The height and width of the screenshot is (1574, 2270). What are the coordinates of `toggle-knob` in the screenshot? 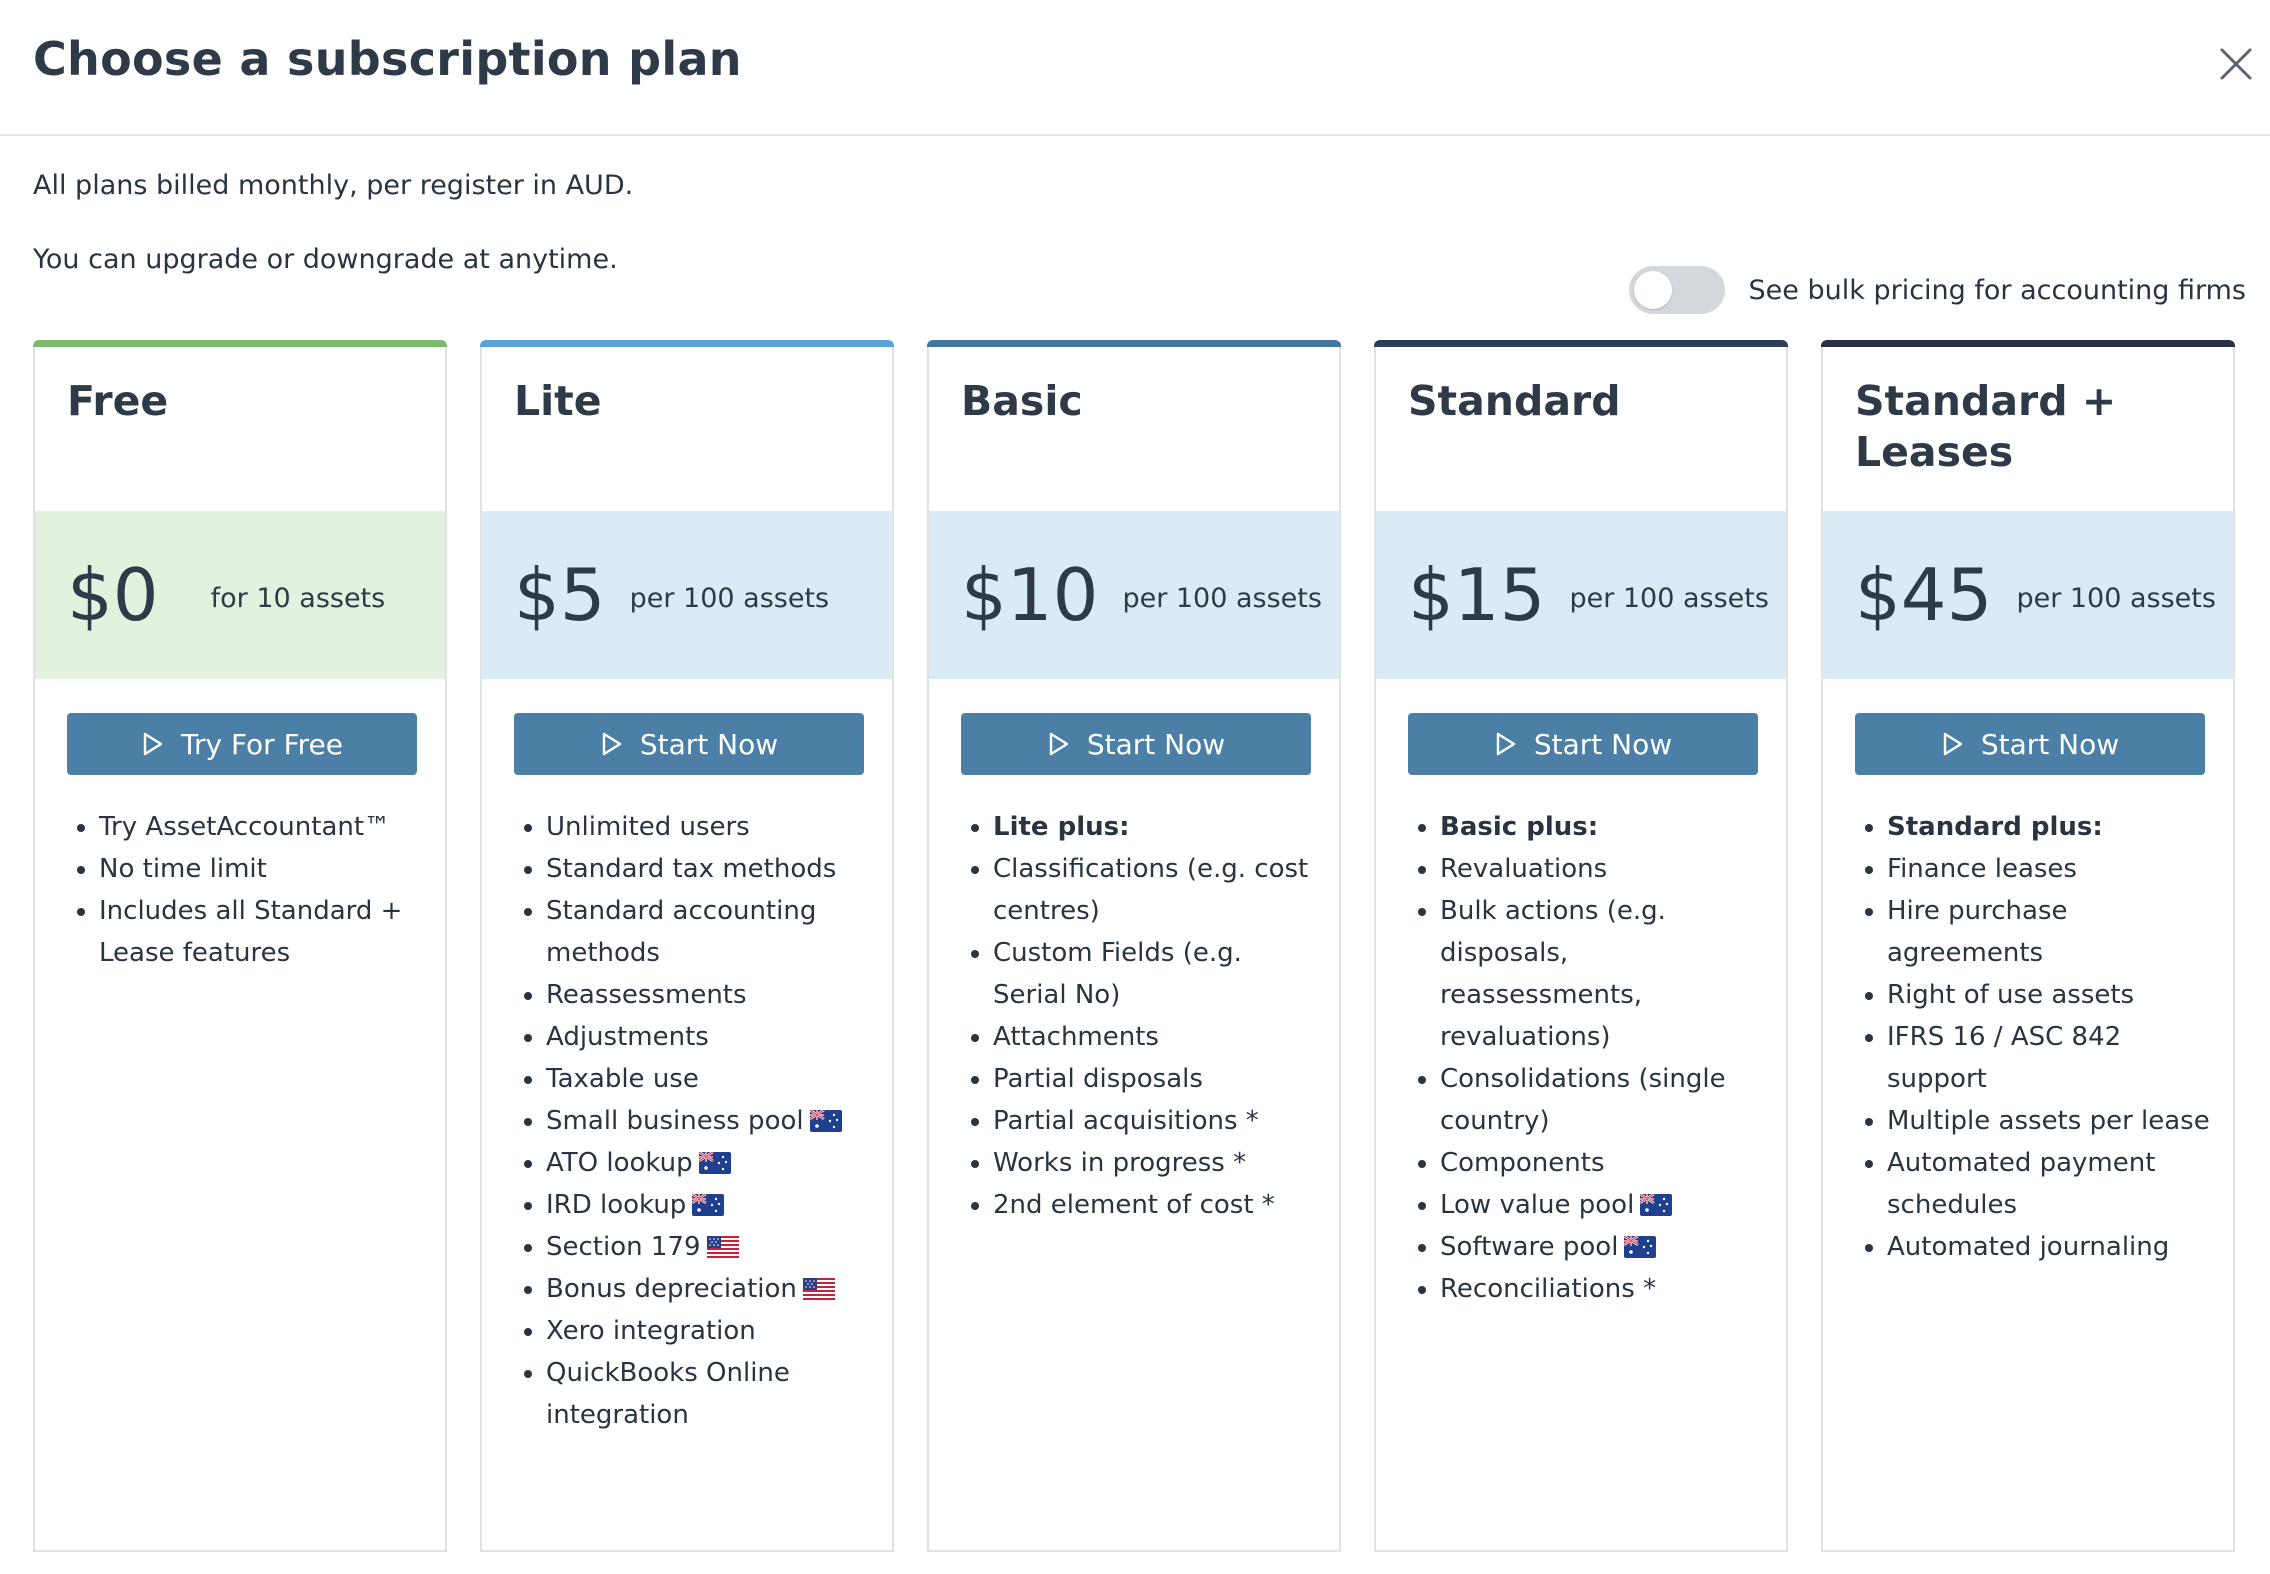 It's located at (1652, 290).